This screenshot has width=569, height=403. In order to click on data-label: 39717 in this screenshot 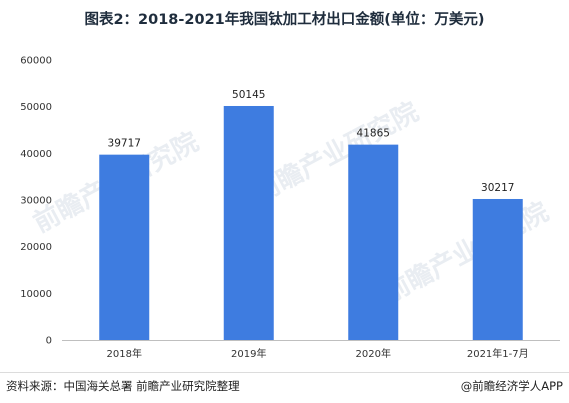, I will do `click(124, 144)`.